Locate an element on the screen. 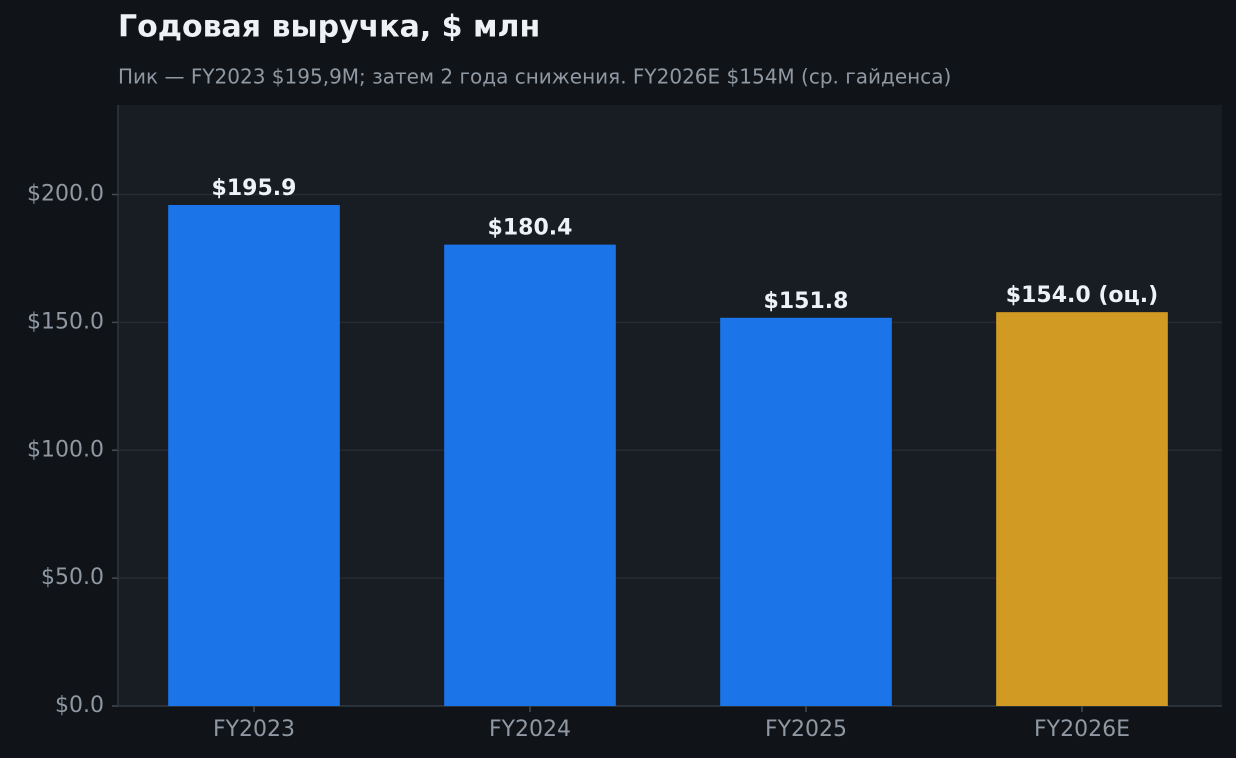  x-tick-label: FY2023 is located at coordinates (254, 729).